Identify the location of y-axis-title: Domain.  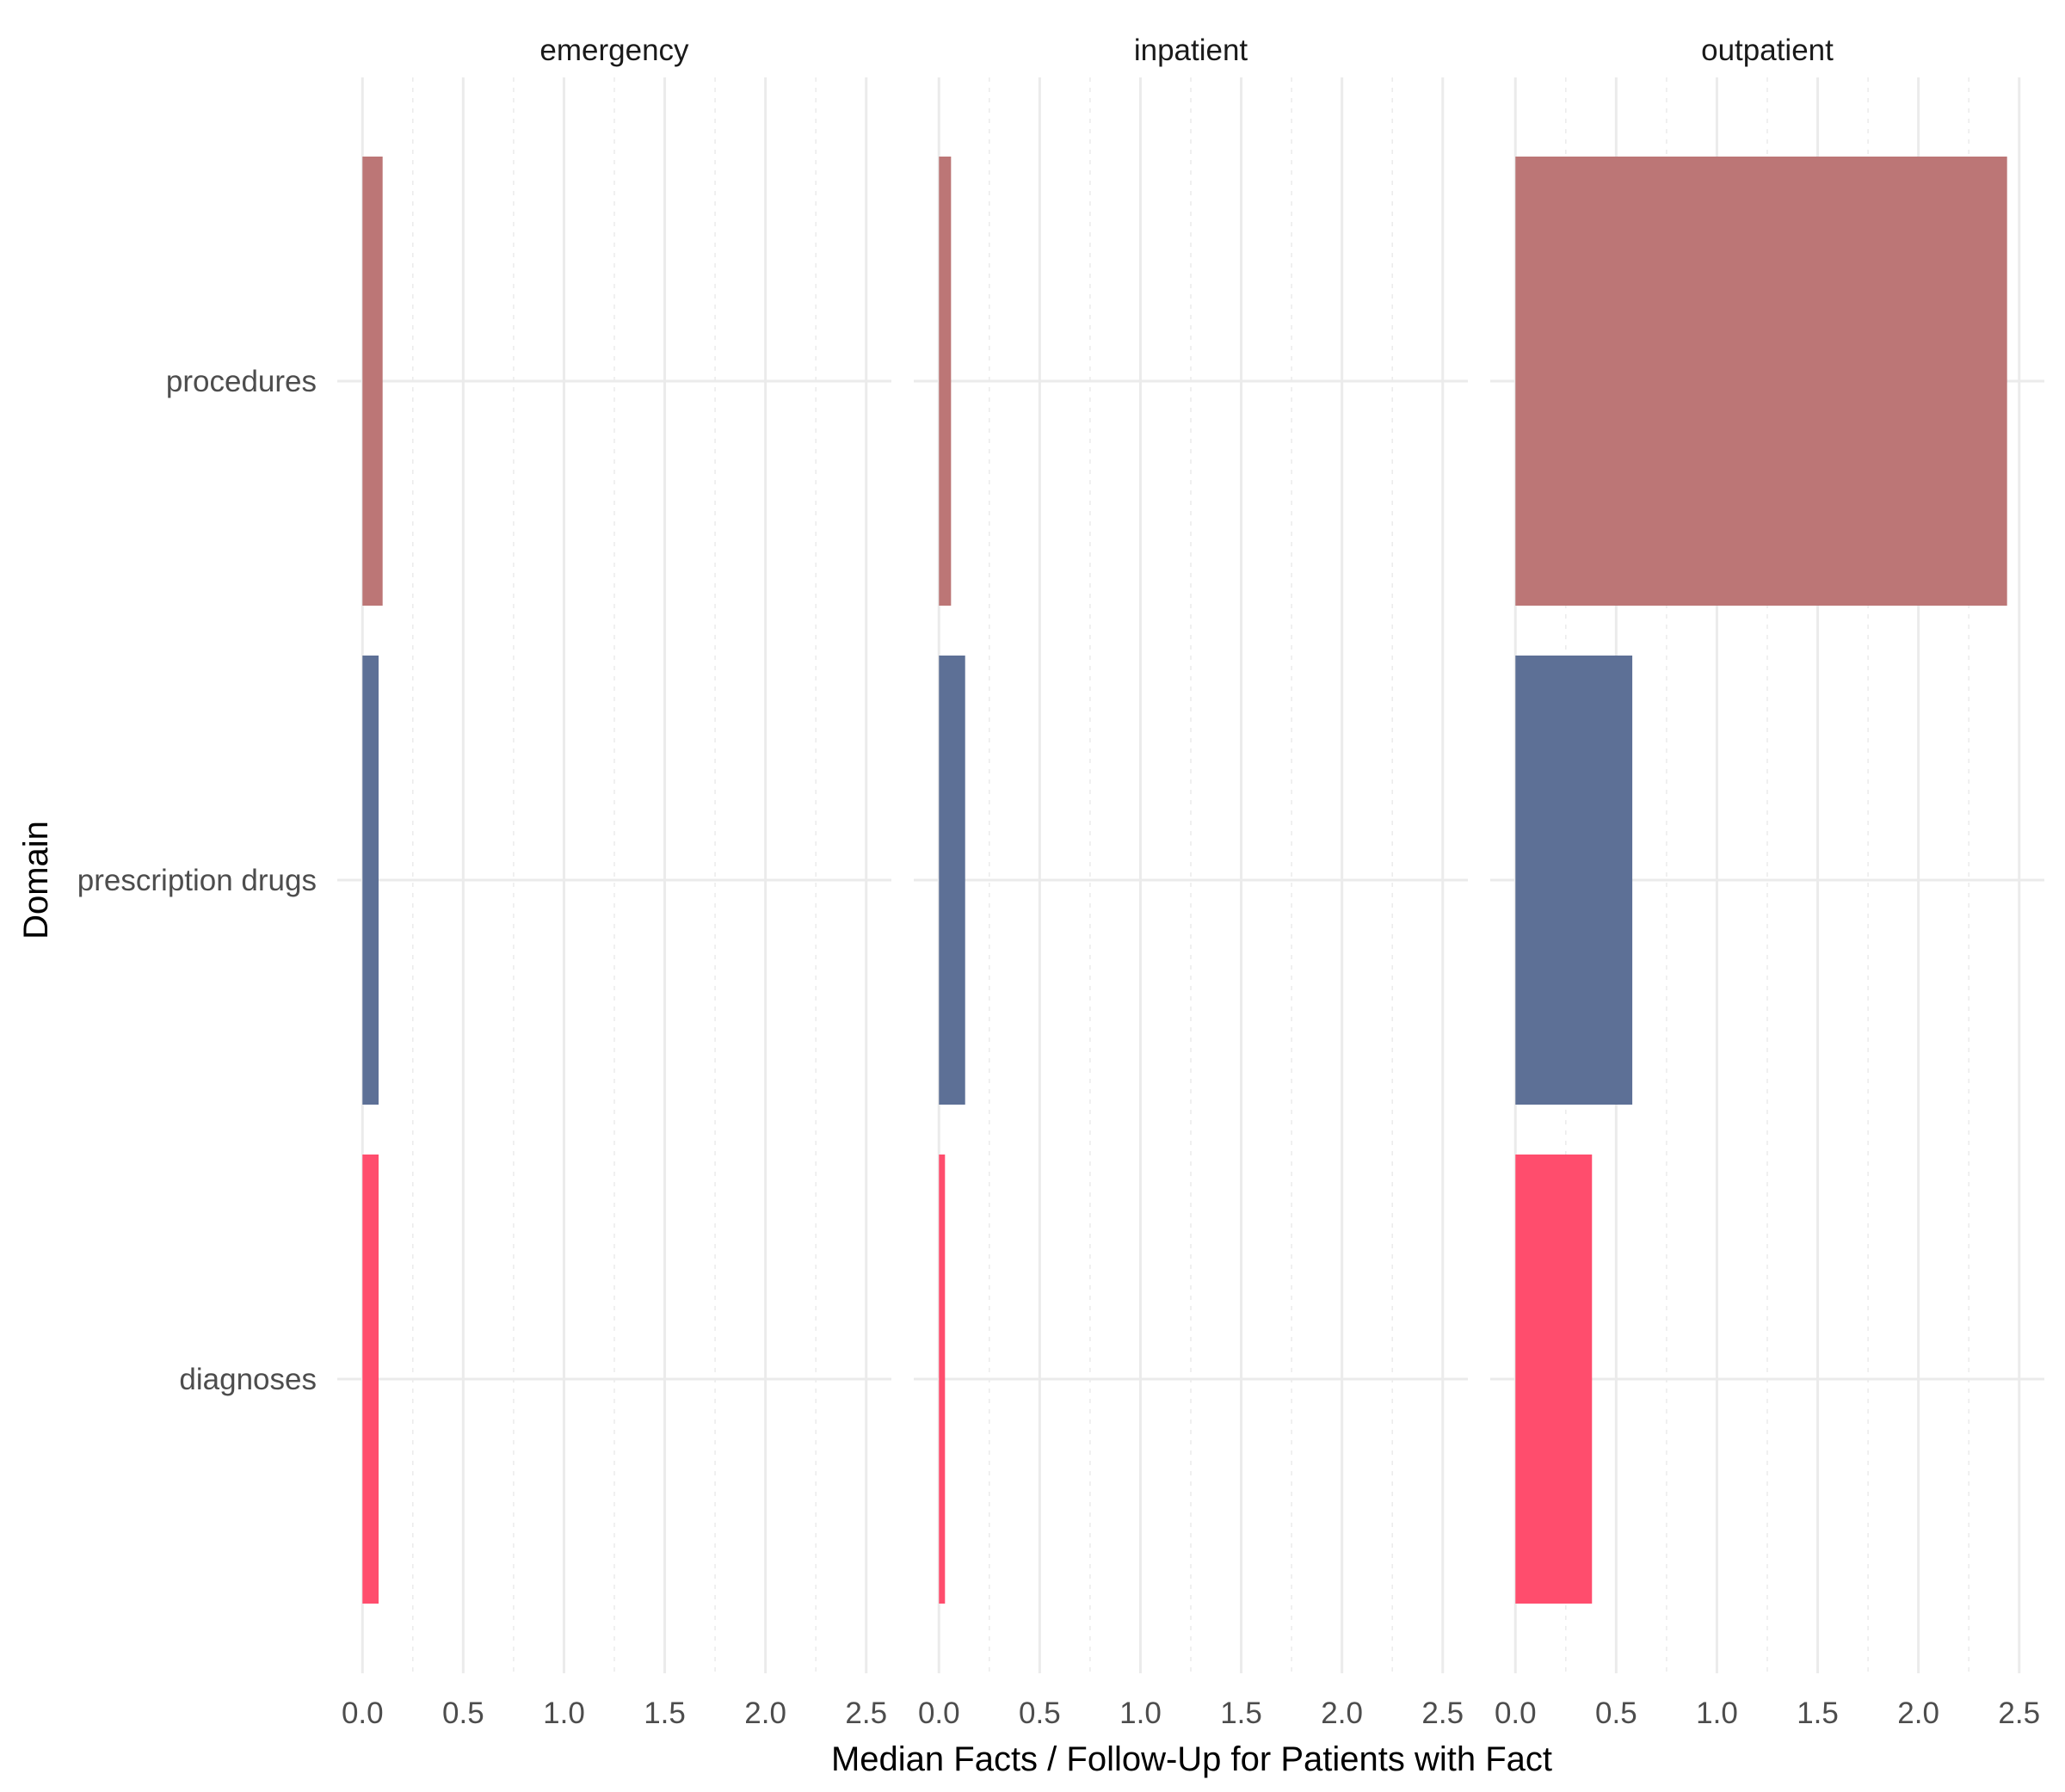
(36, 880).